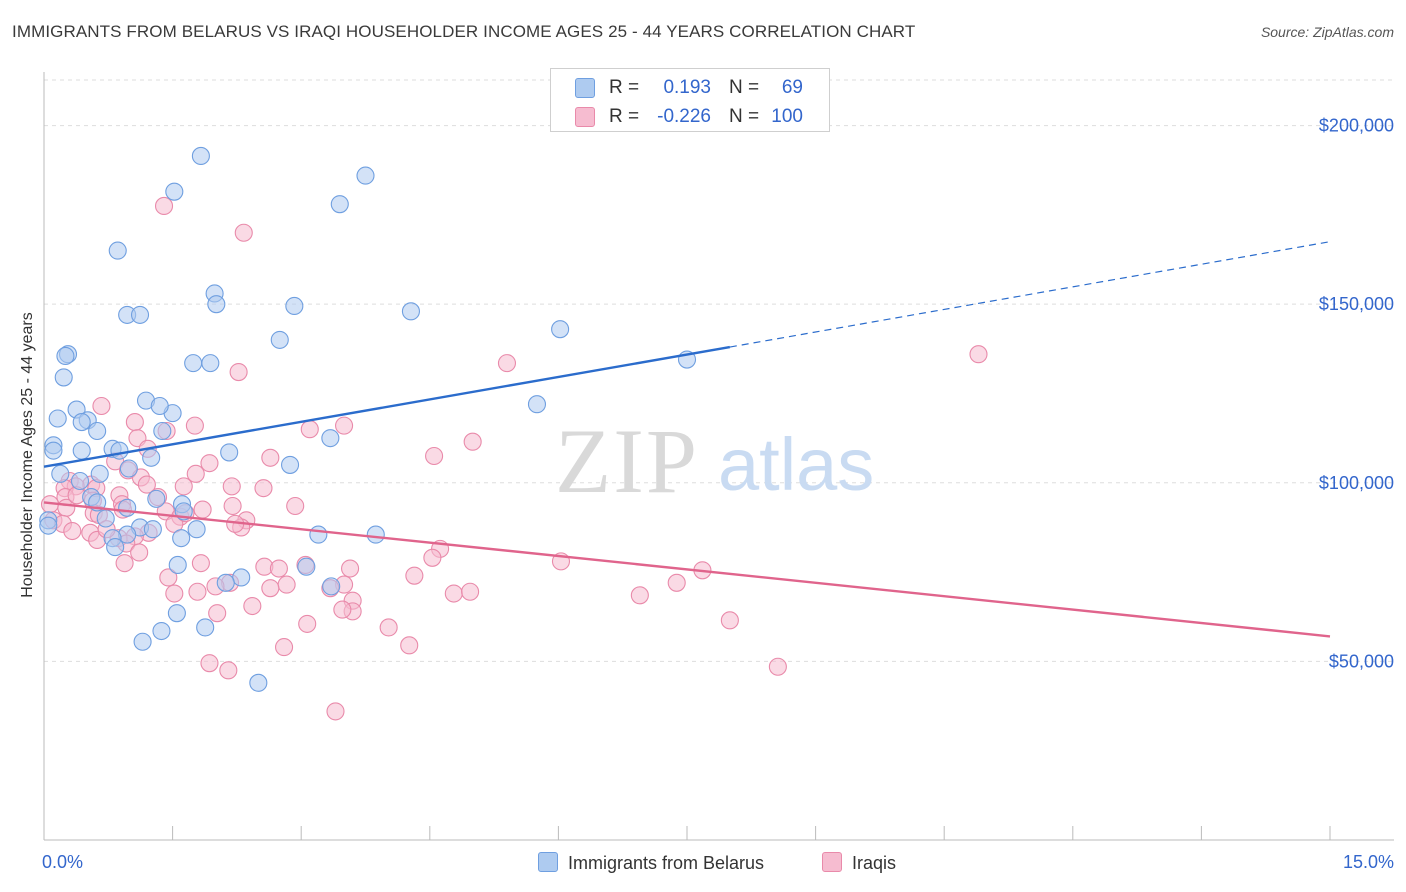  What do you see at coordinates (1361, 661) in the screenshot?
I see `y-tick-label: $50,000` at bounding box center [1361, 661].